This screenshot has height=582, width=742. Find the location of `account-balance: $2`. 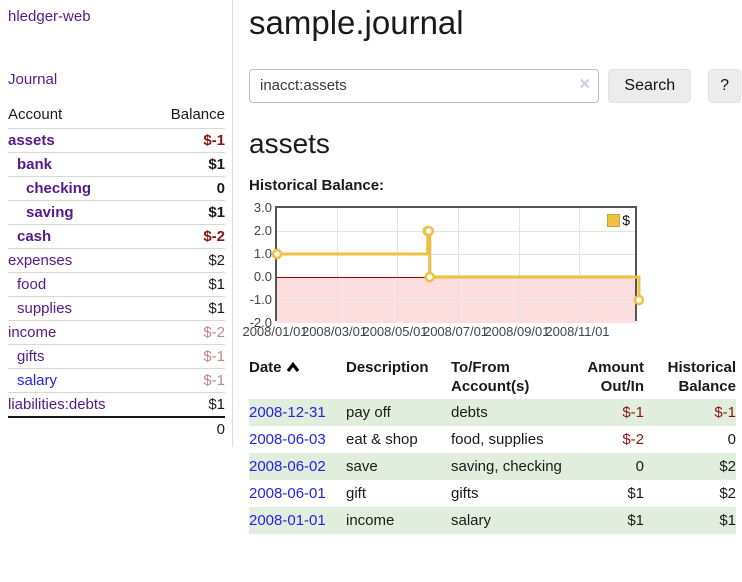

account-balance: $2 is located at coordinates (186, 260).